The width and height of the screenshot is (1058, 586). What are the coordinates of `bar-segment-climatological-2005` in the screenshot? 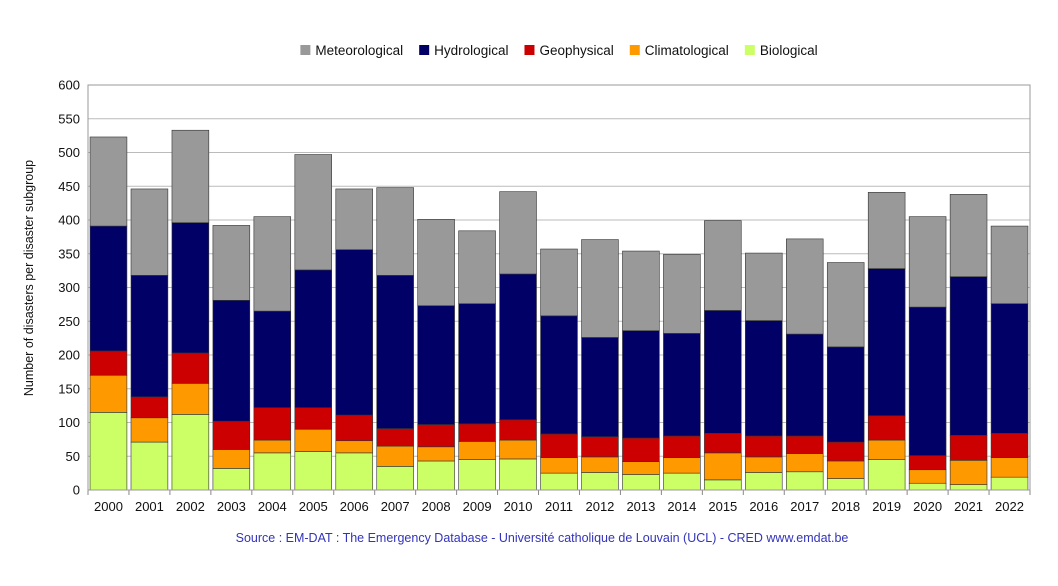 It's located at (313, 440).